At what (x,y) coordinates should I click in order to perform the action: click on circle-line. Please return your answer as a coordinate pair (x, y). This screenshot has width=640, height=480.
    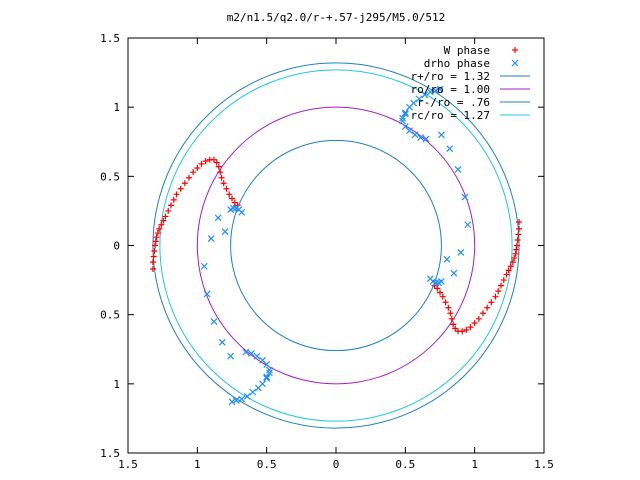
    Looking at the image, I should click on (336, 245).